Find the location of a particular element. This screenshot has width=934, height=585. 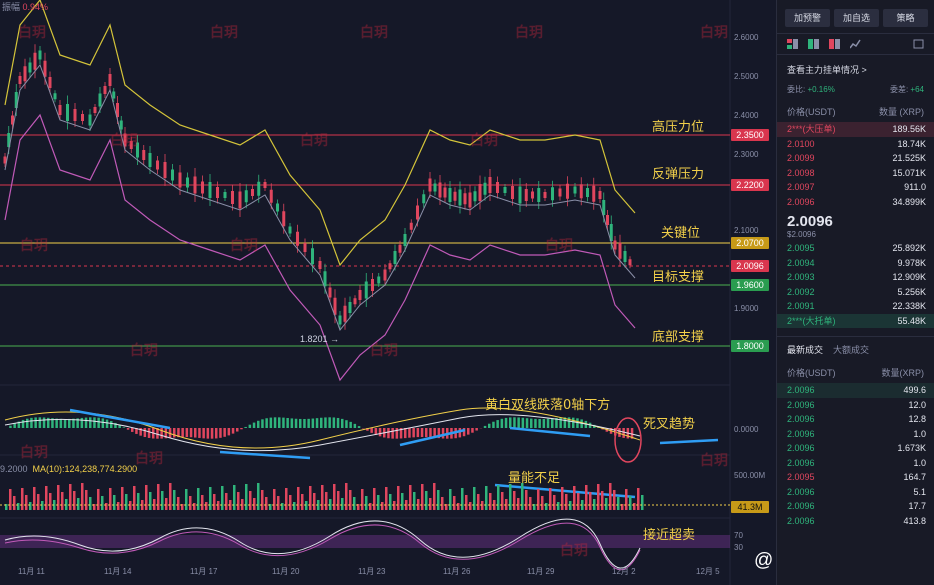

x-axis-label: 12月 5 is located at coordinates (708, 571).